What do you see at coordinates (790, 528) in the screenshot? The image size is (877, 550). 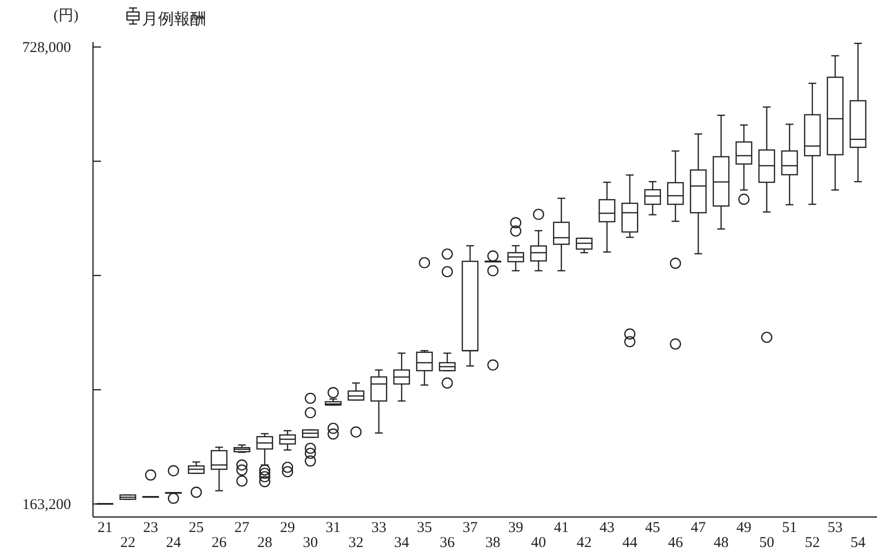 I see `x-tick-label: 51` at bounding box center [790, 528].